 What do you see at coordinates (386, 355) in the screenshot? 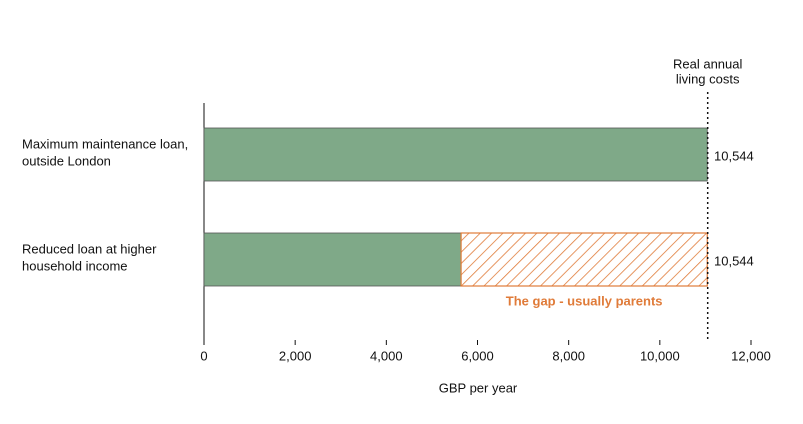
I see `x-tick-label: 4,000` at bounding box center [386, 355].